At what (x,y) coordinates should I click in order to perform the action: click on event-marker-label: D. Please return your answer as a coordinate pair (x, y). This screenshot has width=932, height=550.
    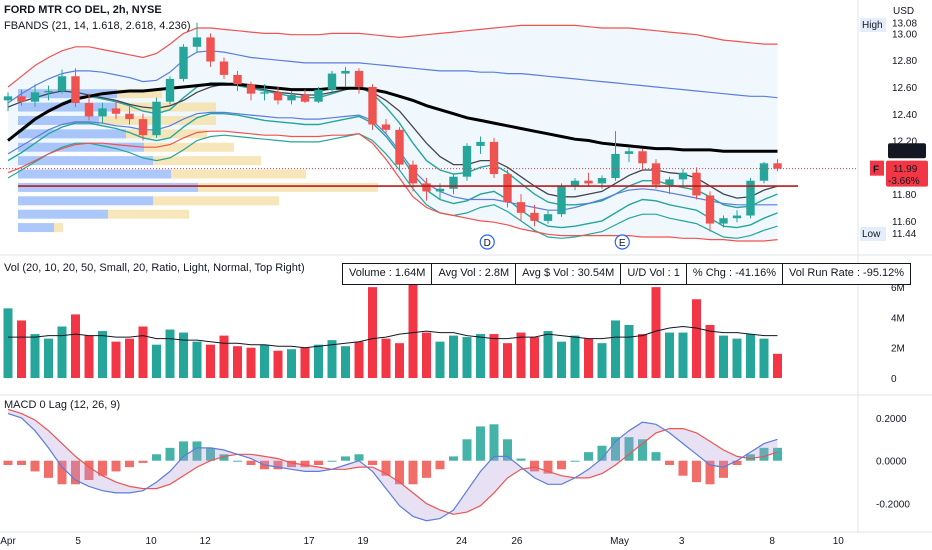
    Looking at the image, I should click on (487, 243).